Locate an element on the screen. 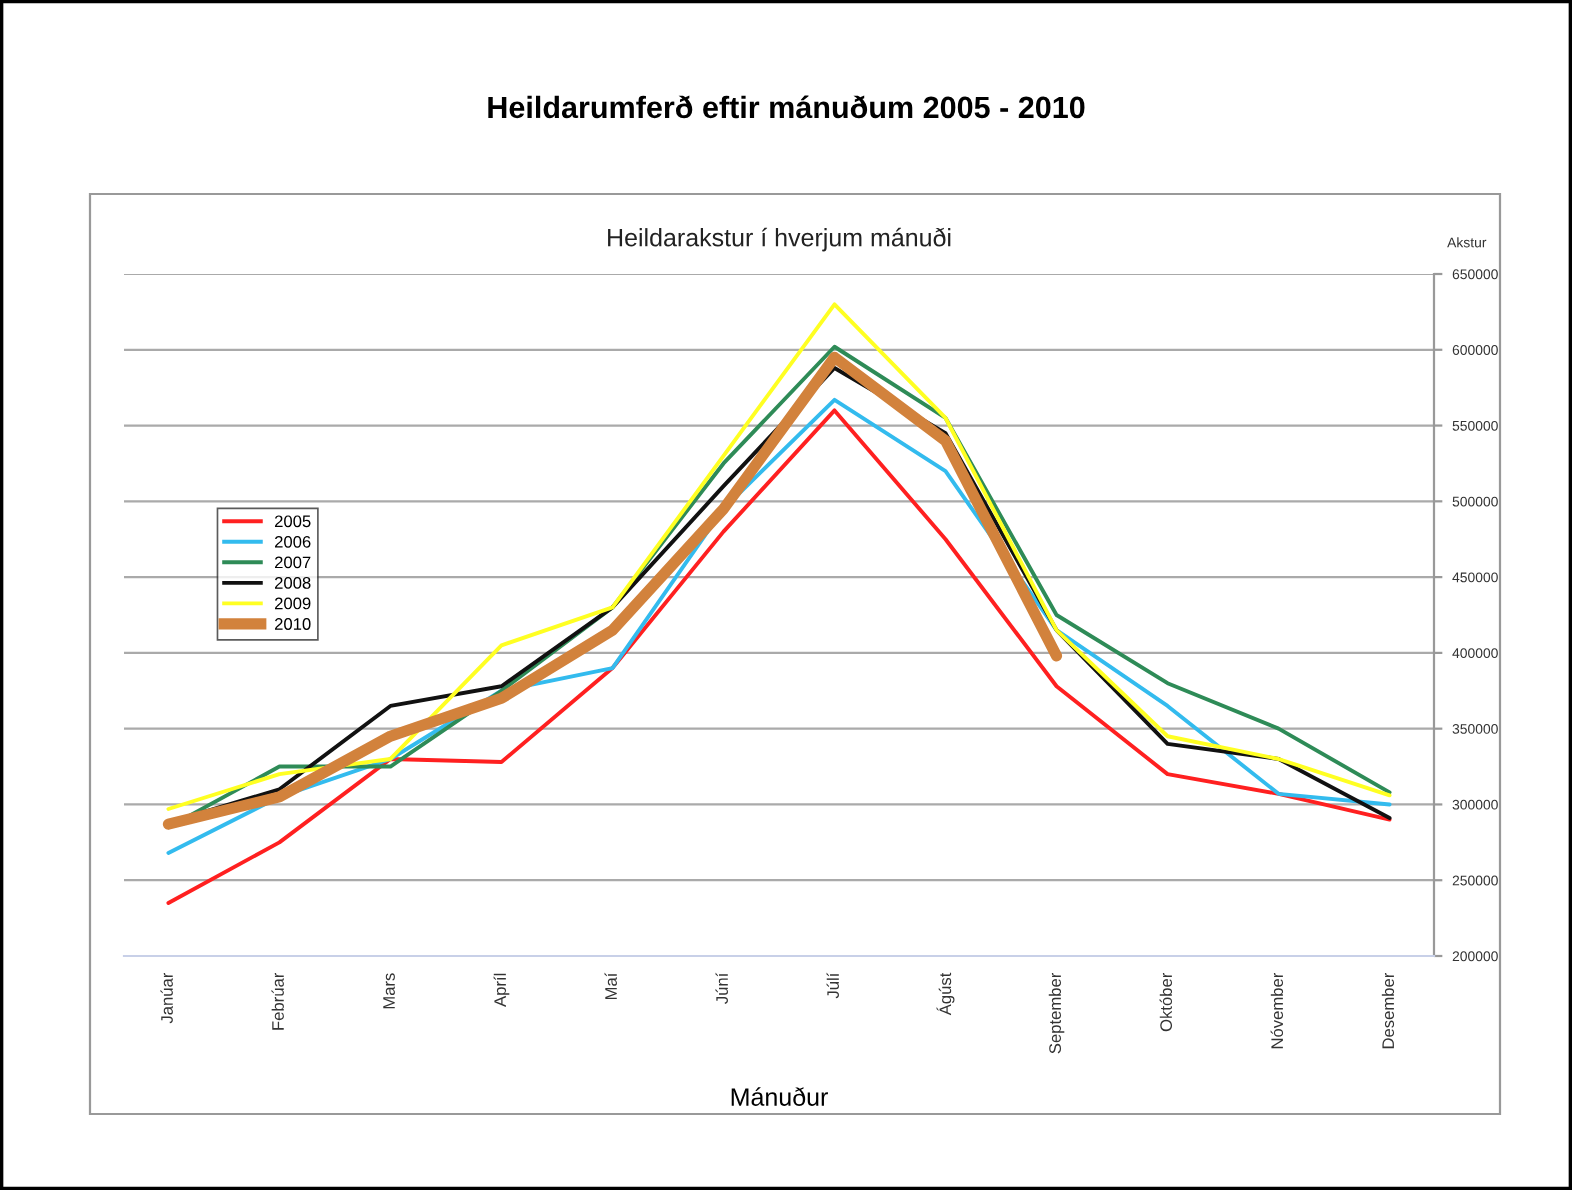 Image resolution: width=1572 pixels, height=1190 pixels. x-tick-label: Nóvember is located at coordinates (1277, 1010).